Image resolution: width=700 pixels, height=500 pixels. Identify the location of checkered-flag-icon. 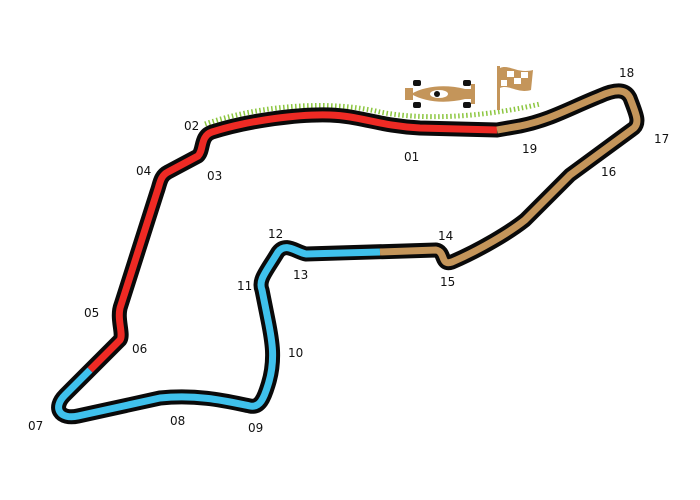
(515, 88).